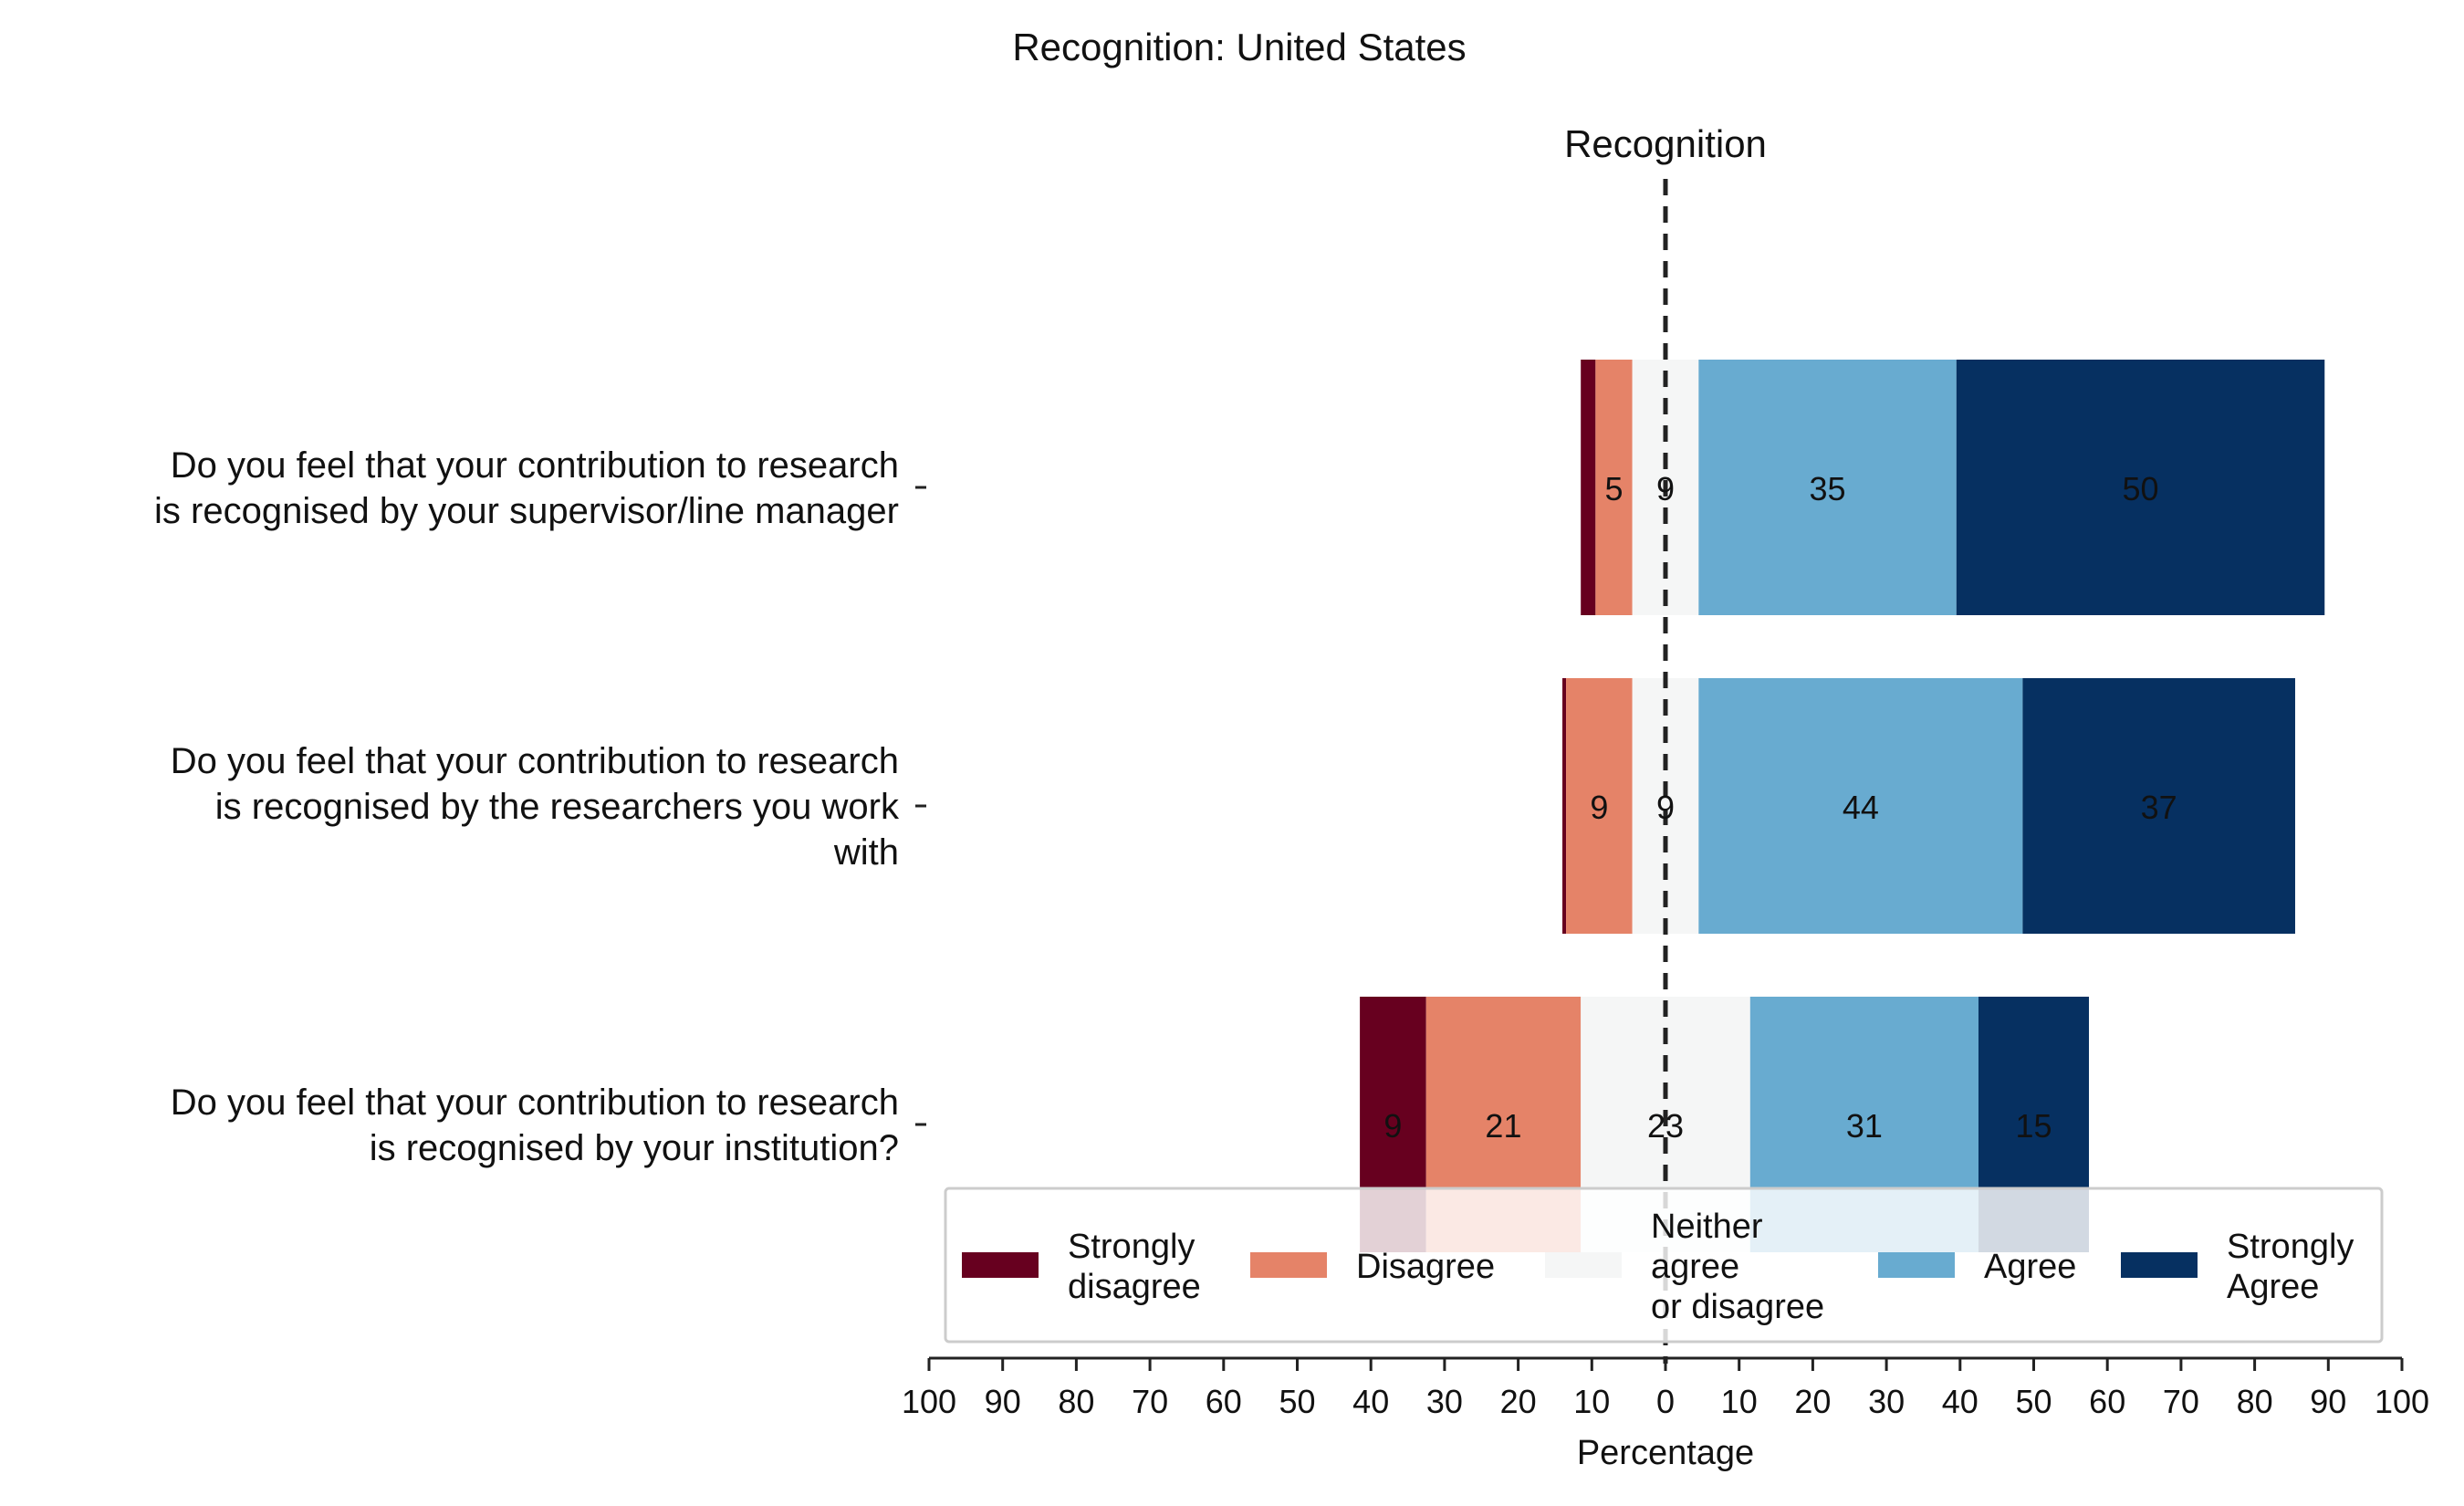  I want to click on category-label: with, so click(866, 852).